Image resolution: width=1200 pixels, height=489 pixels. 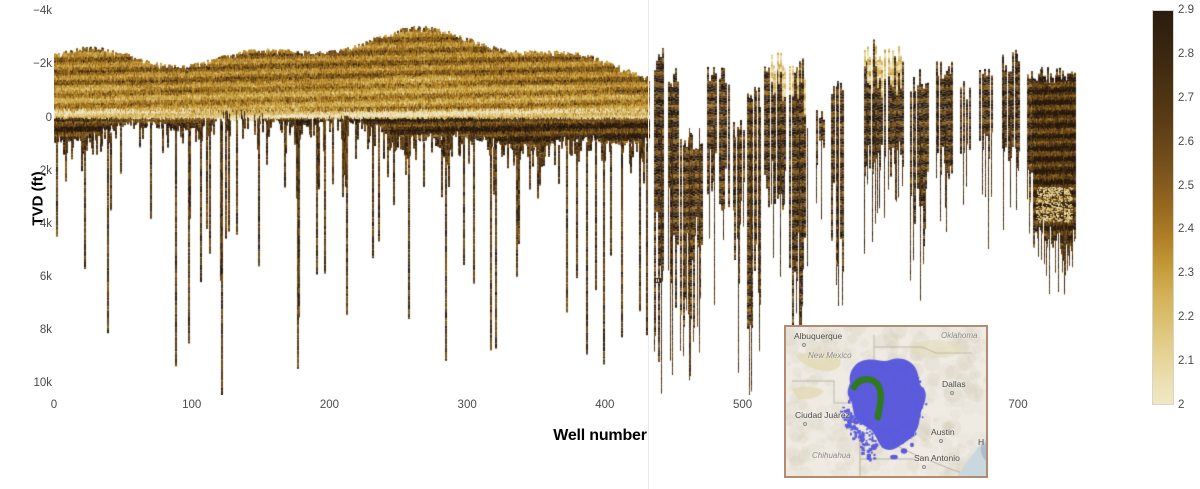 What do you see at coordinates (1163, 207) in the screenshot?
I see `colorbar-gradient` at bounding box center [1163, 207].